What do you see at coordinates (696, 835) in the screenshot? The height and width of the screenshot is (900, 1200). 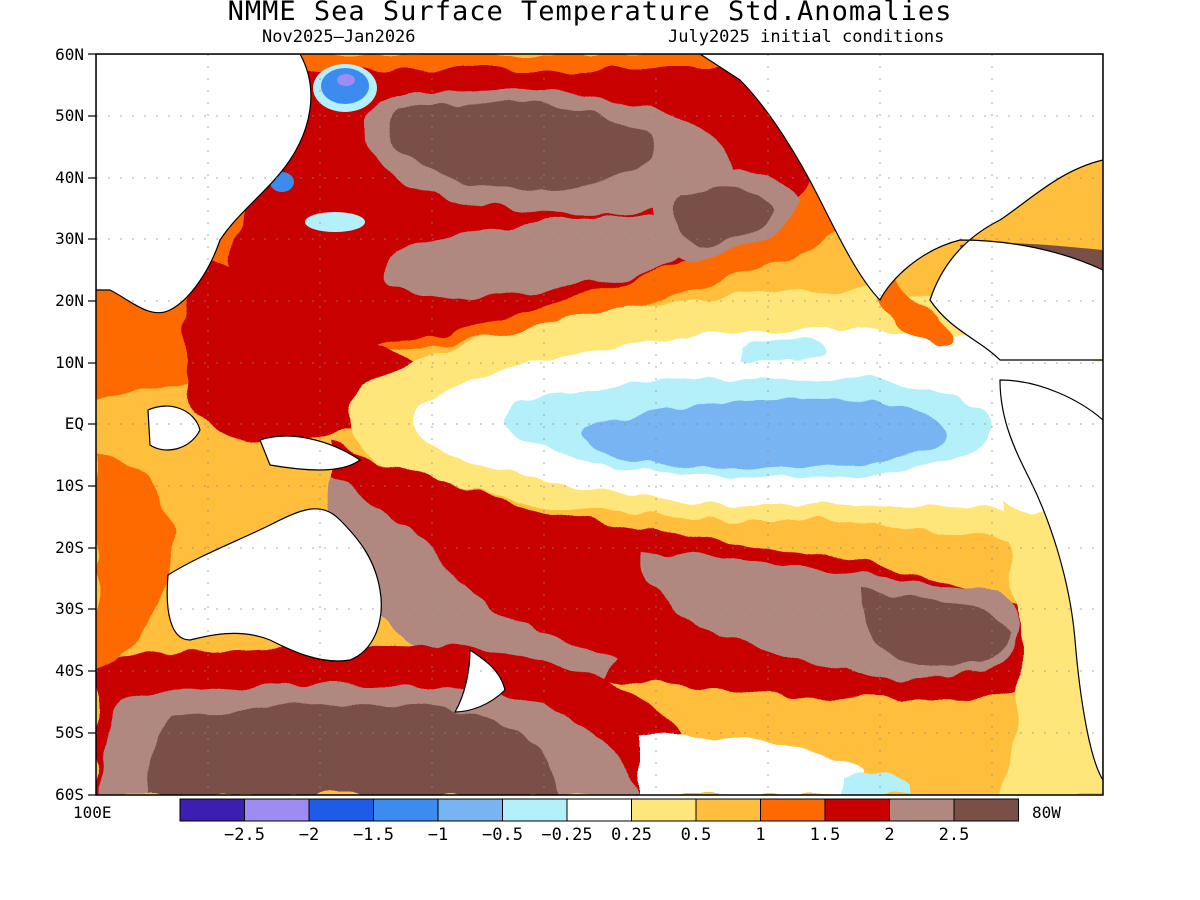 I see `colorbar-tick-label: 0.5` at bounding box center [696, 835].